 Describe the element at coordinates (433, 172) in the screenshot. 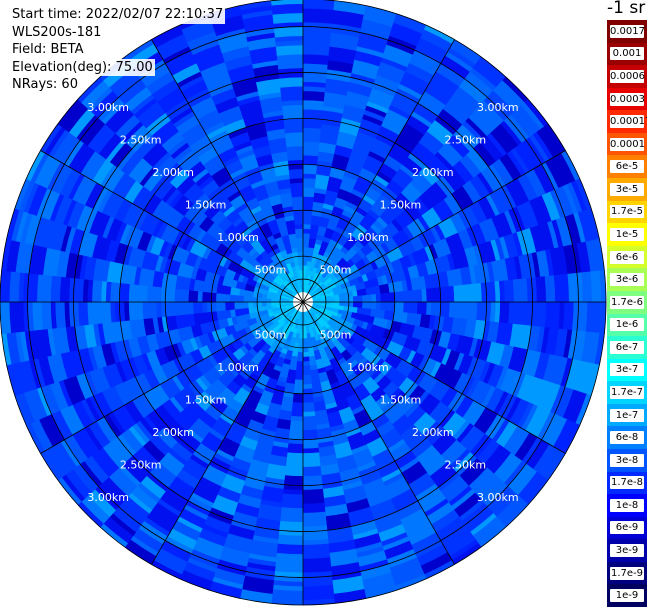

I see `range-ring-label: 2.00km` at that location.